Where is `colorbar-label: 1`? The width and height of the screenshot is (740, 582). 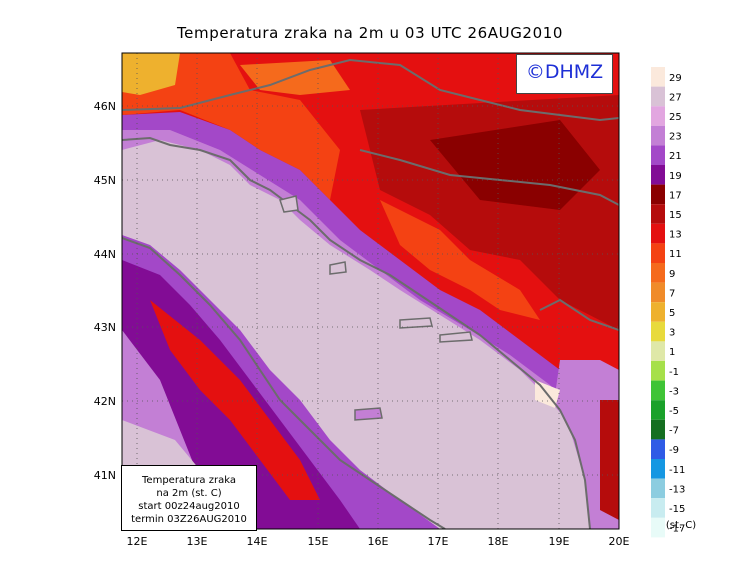
colorbar-label: 1 is located at coordinates (672, 352).